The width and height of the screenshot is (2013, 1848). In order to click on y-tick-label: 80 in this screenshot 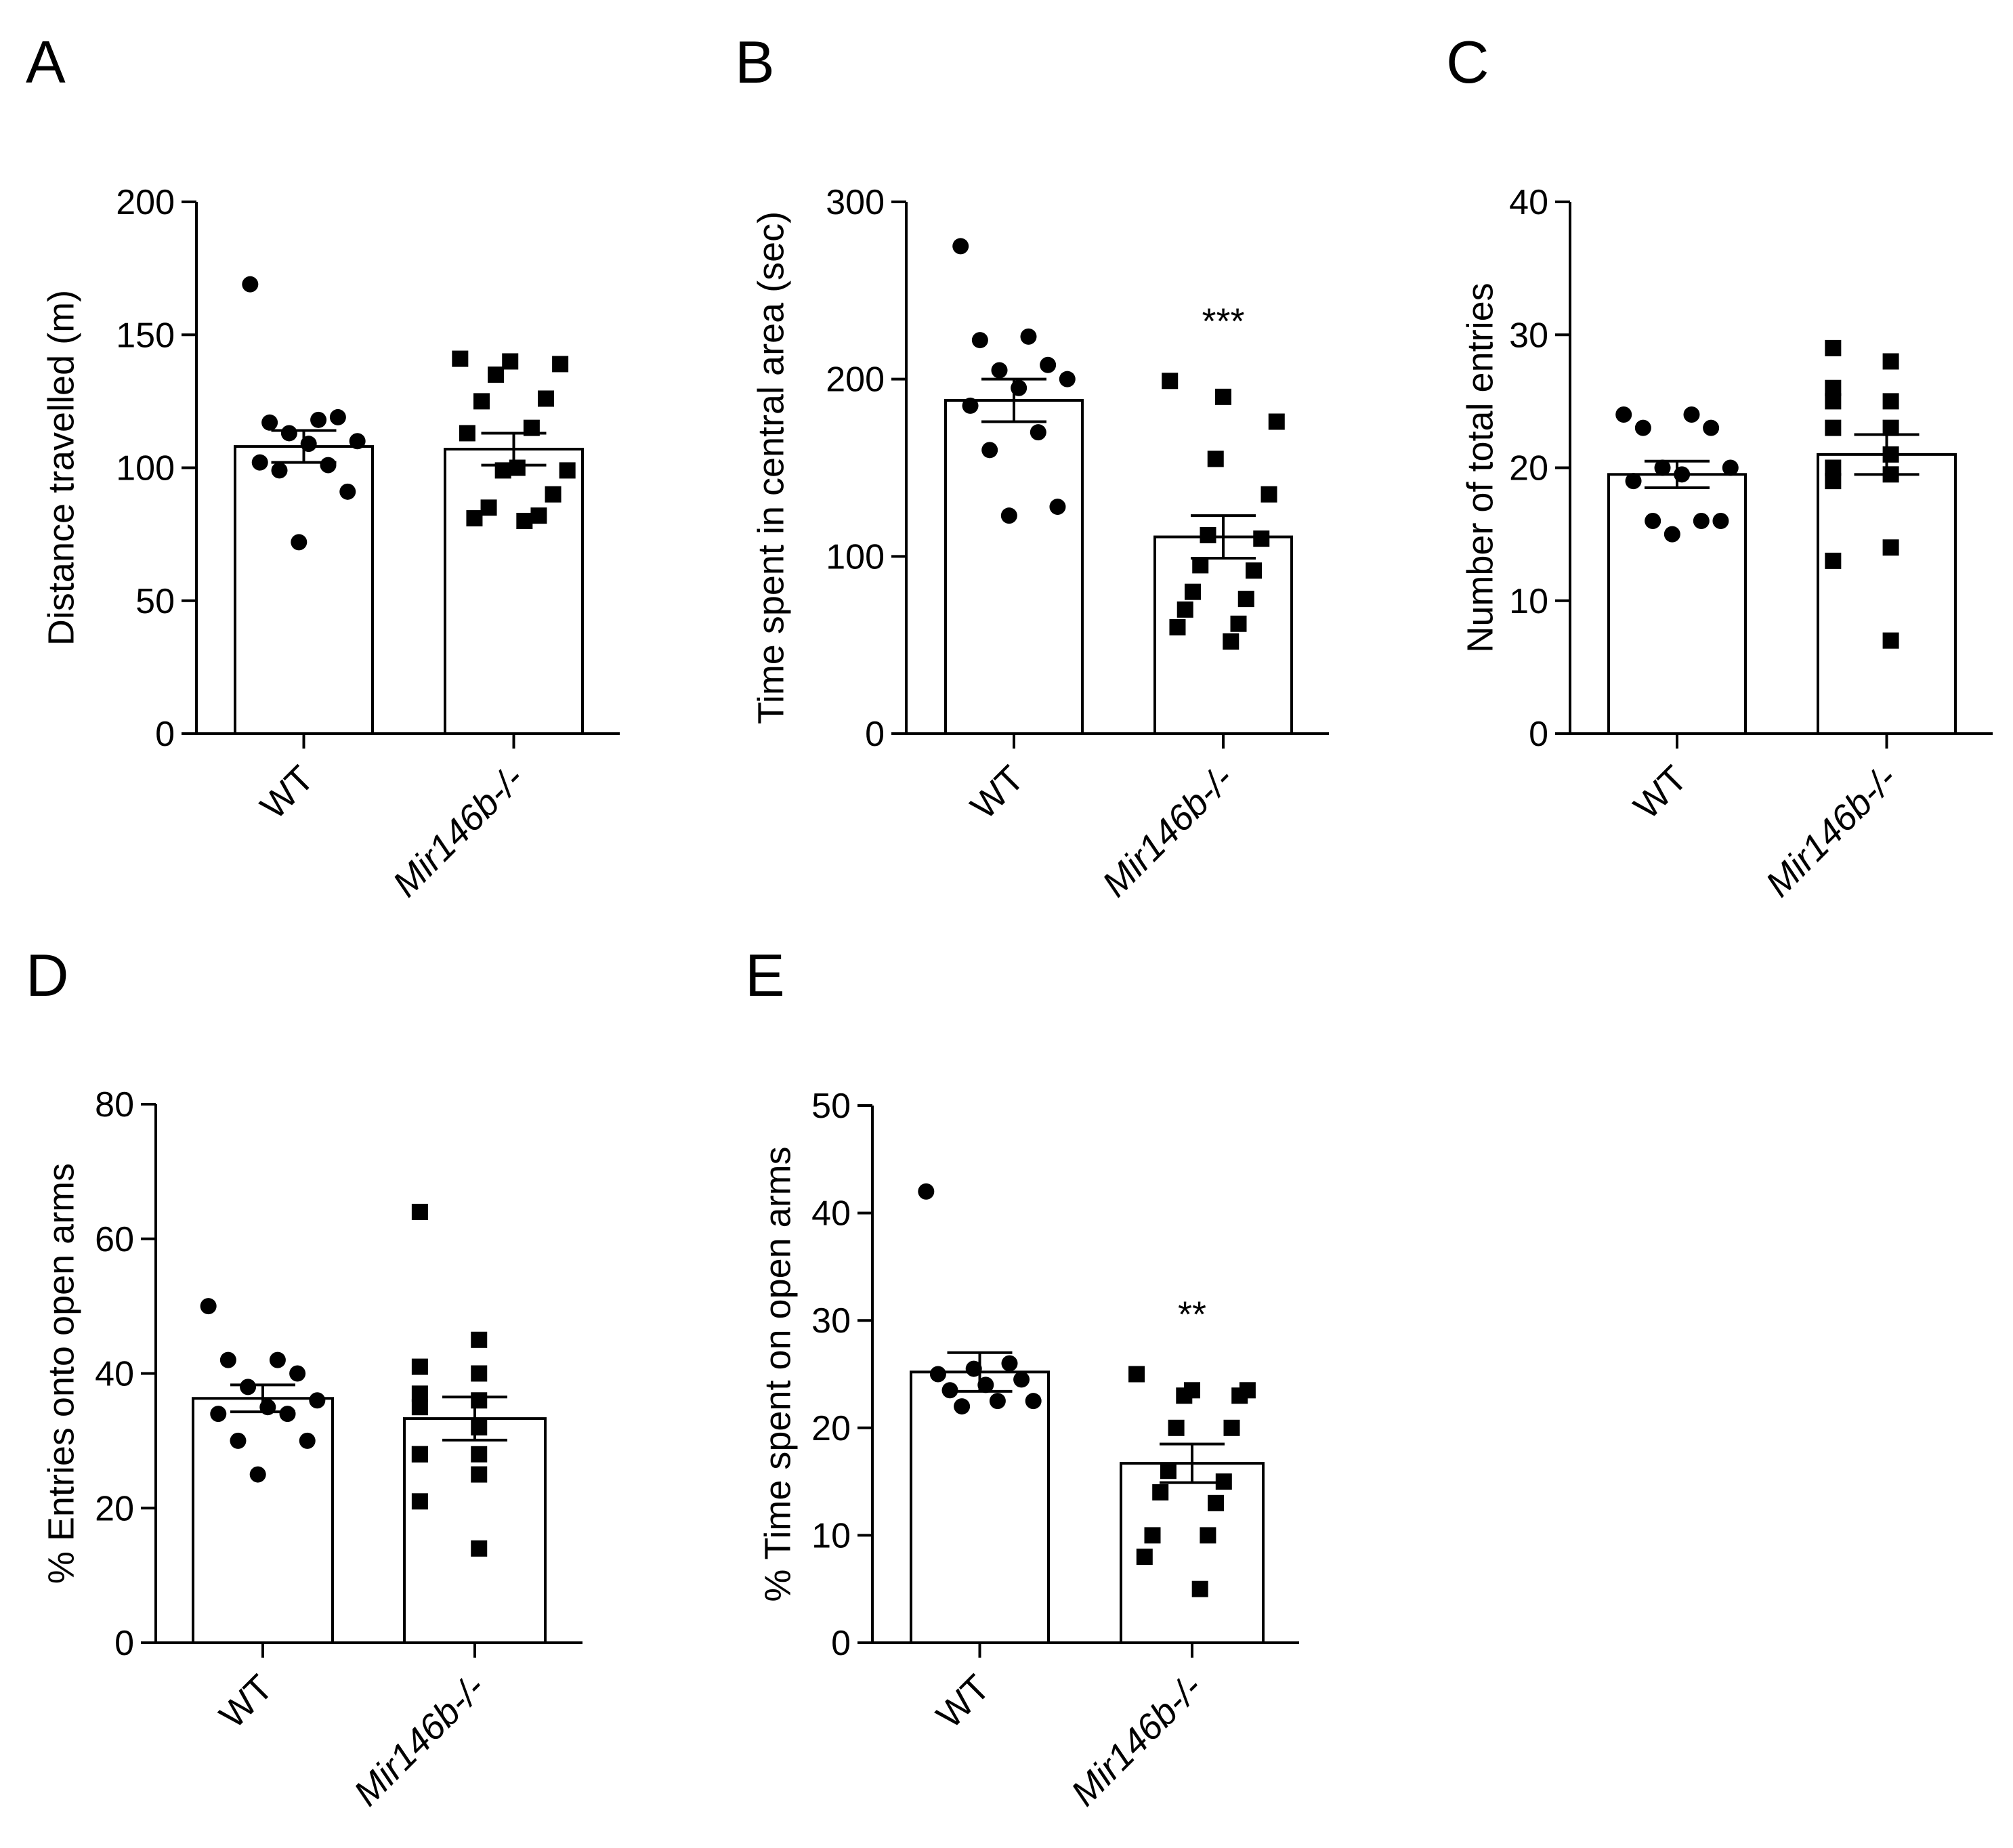, I will do `click(115, 1105)`.